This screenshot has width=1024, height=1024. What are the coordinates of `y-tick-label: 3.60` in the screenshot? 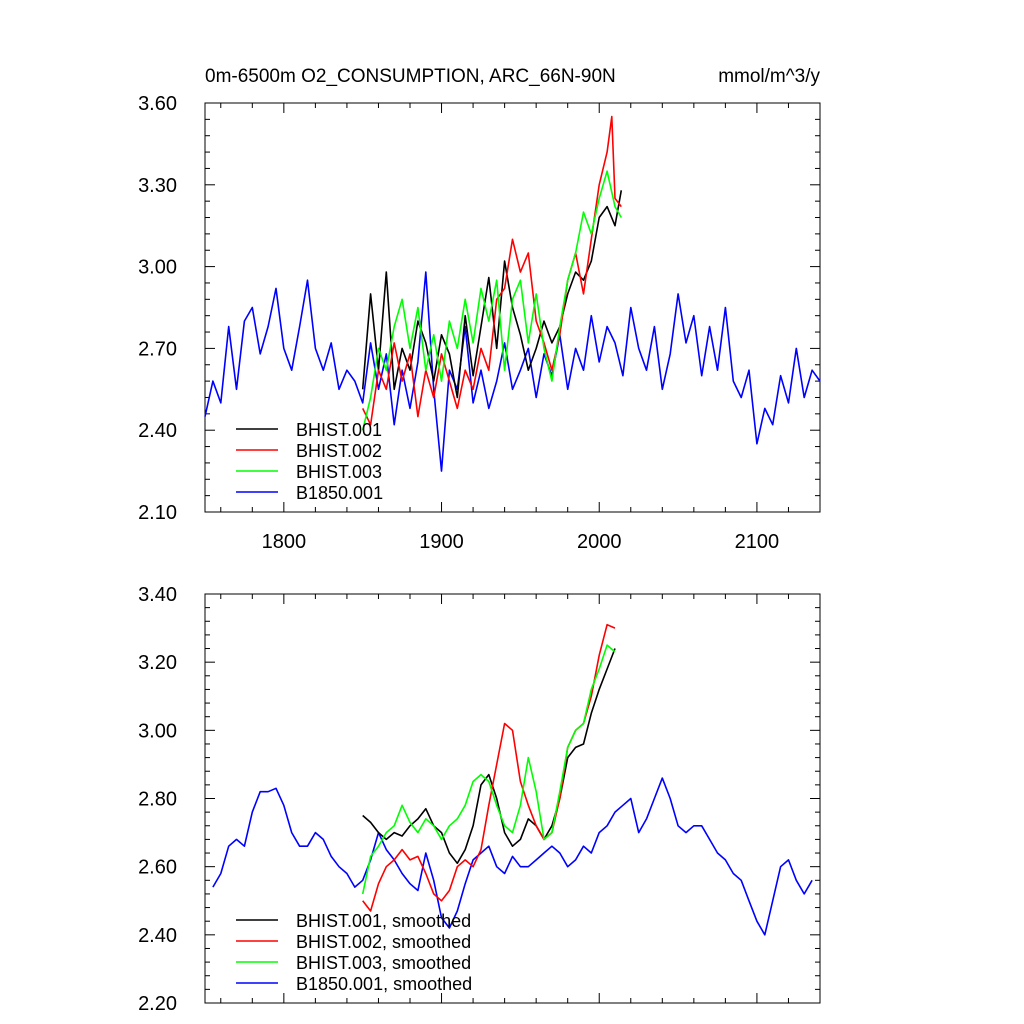 It's located at (157, 104).